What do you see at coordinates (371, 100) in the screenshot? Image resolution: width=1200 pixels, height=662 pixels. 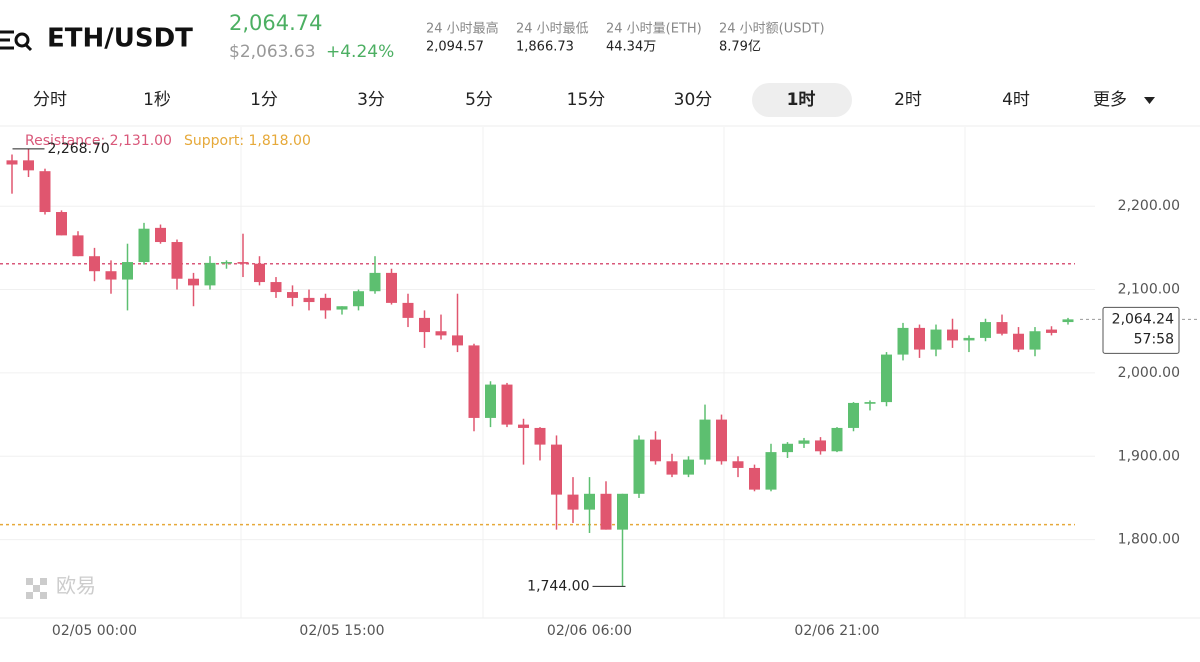 I see `tab: 3分` at bounding box center [371, 100].